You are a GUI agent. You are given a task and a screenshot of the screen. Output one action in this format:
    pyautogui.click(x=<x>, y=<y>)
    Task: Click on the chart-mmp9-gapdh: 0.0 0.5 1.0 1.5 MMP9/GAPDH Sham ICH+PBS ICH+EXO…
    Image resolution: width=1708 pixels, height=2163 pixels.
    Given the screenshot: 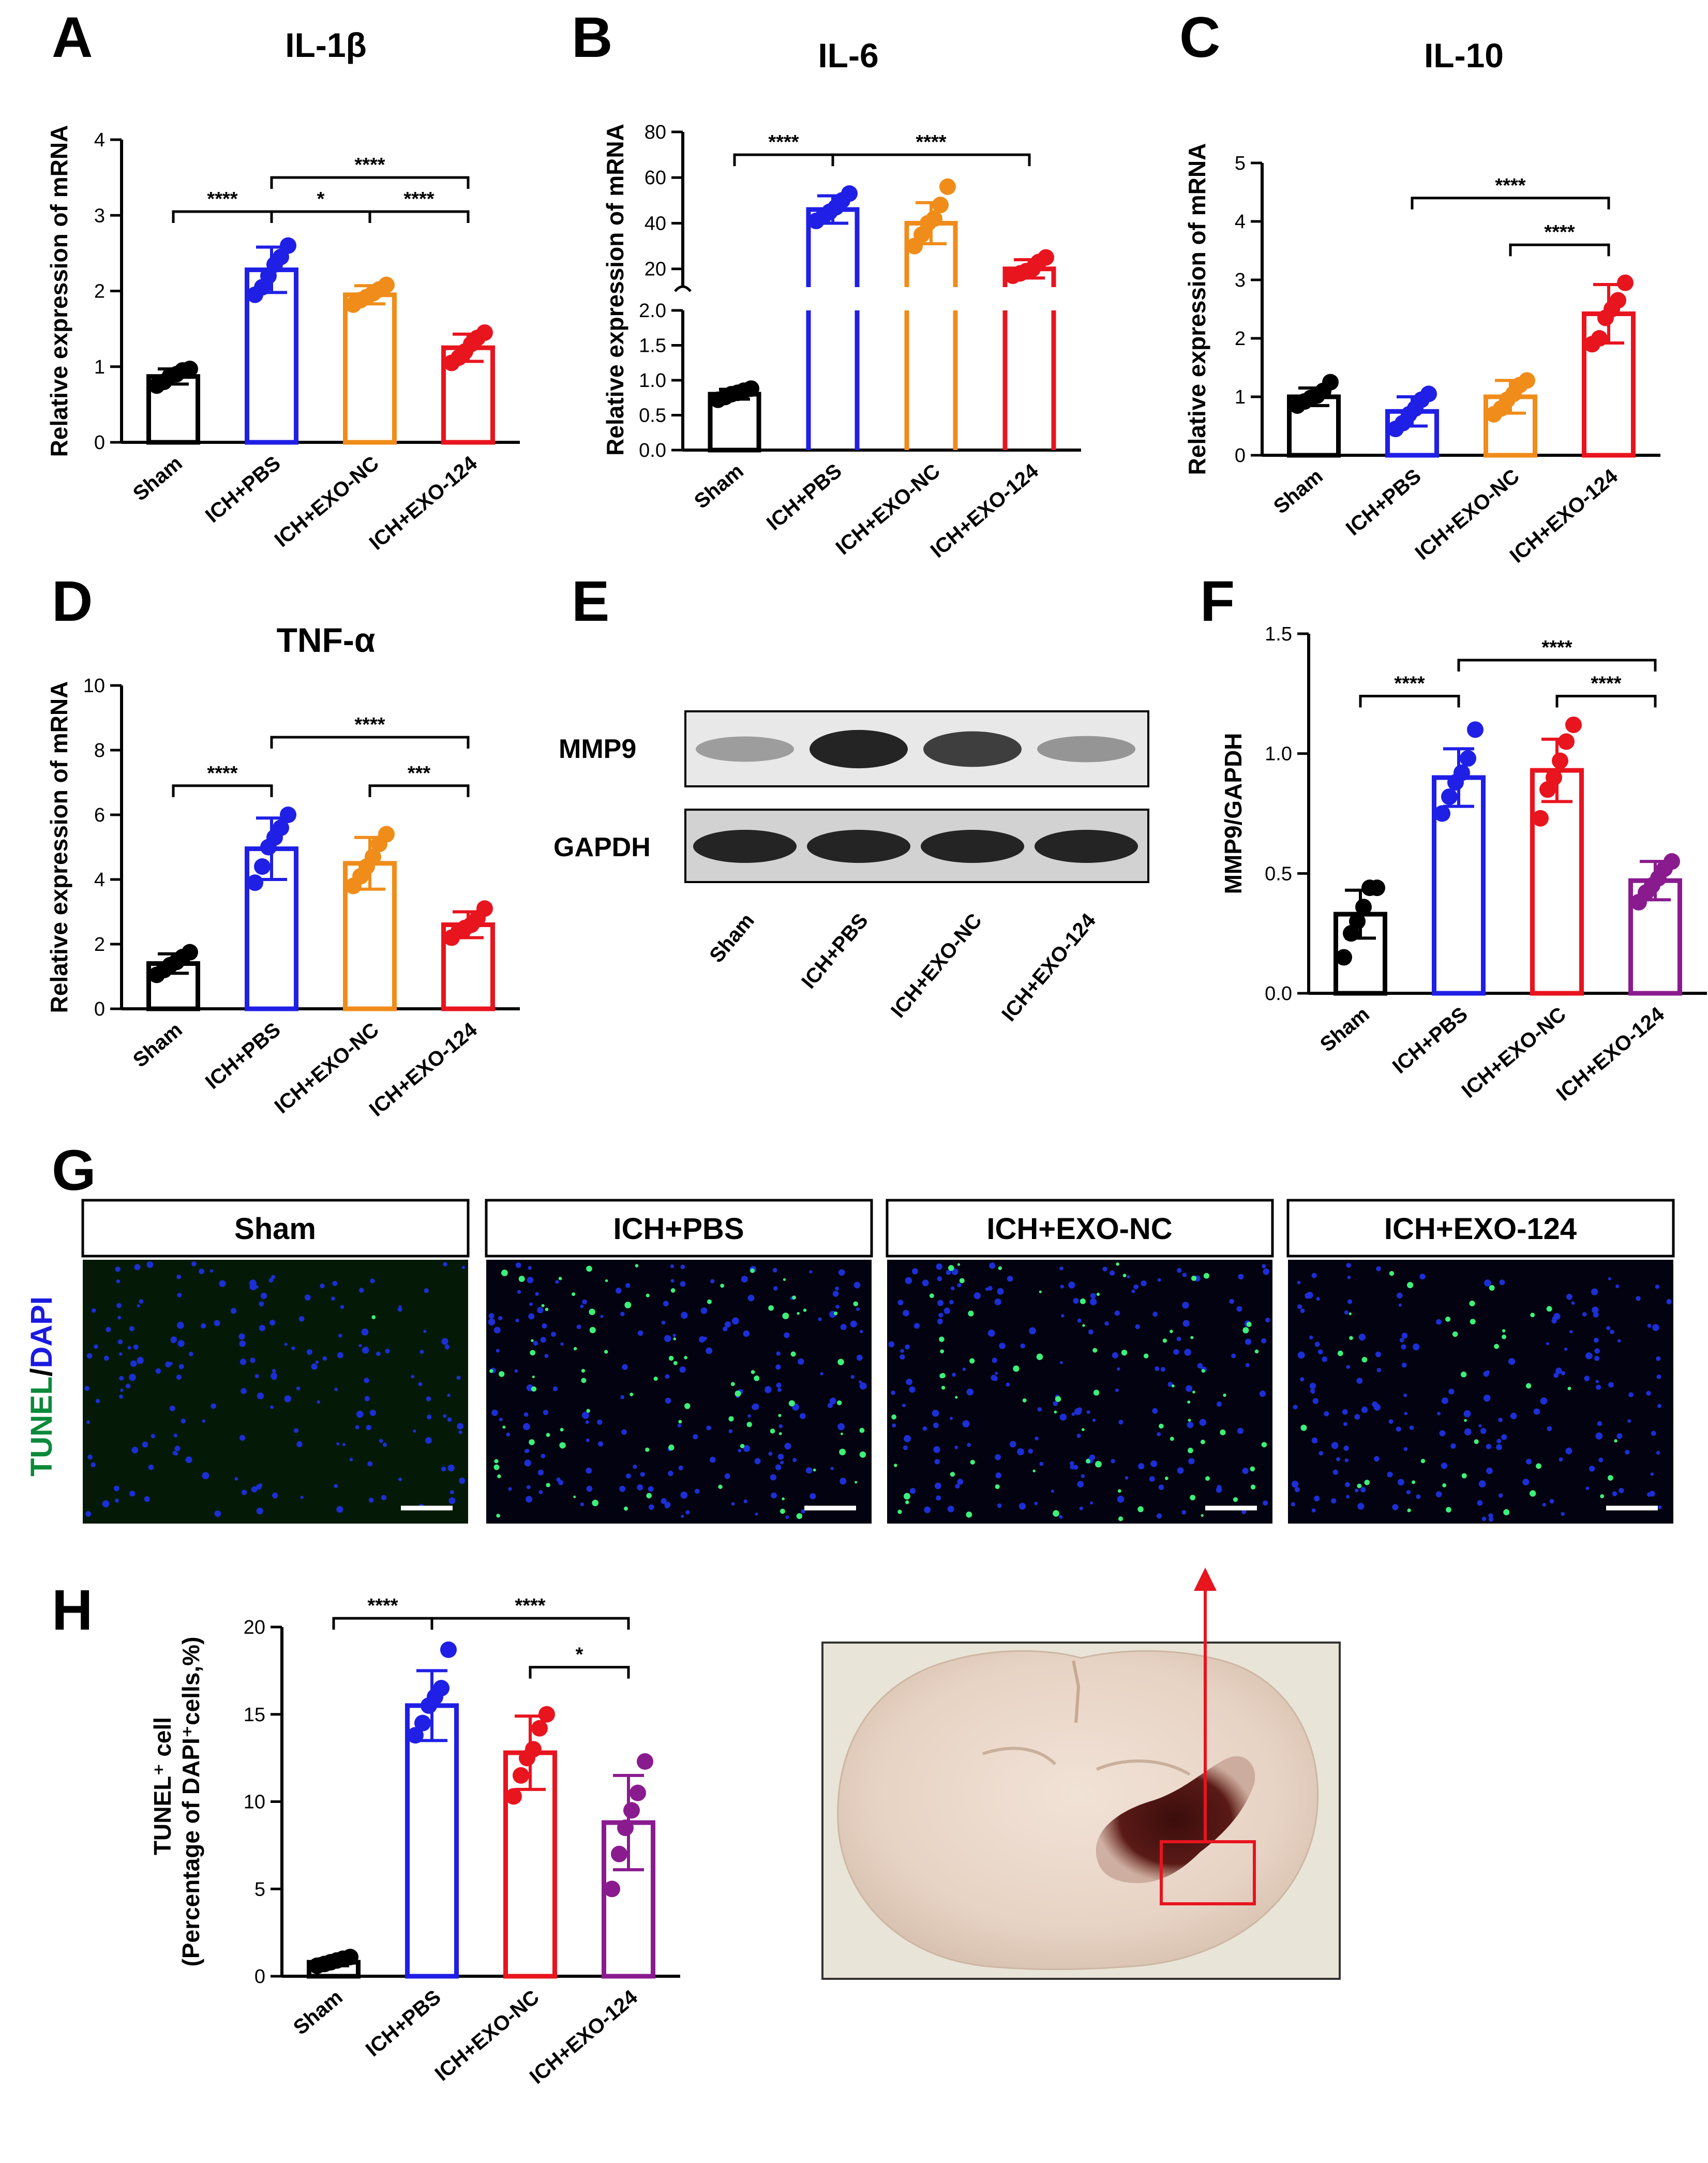 What is the action you would take?
    pyautogui.click(x=1464, y=864)
    